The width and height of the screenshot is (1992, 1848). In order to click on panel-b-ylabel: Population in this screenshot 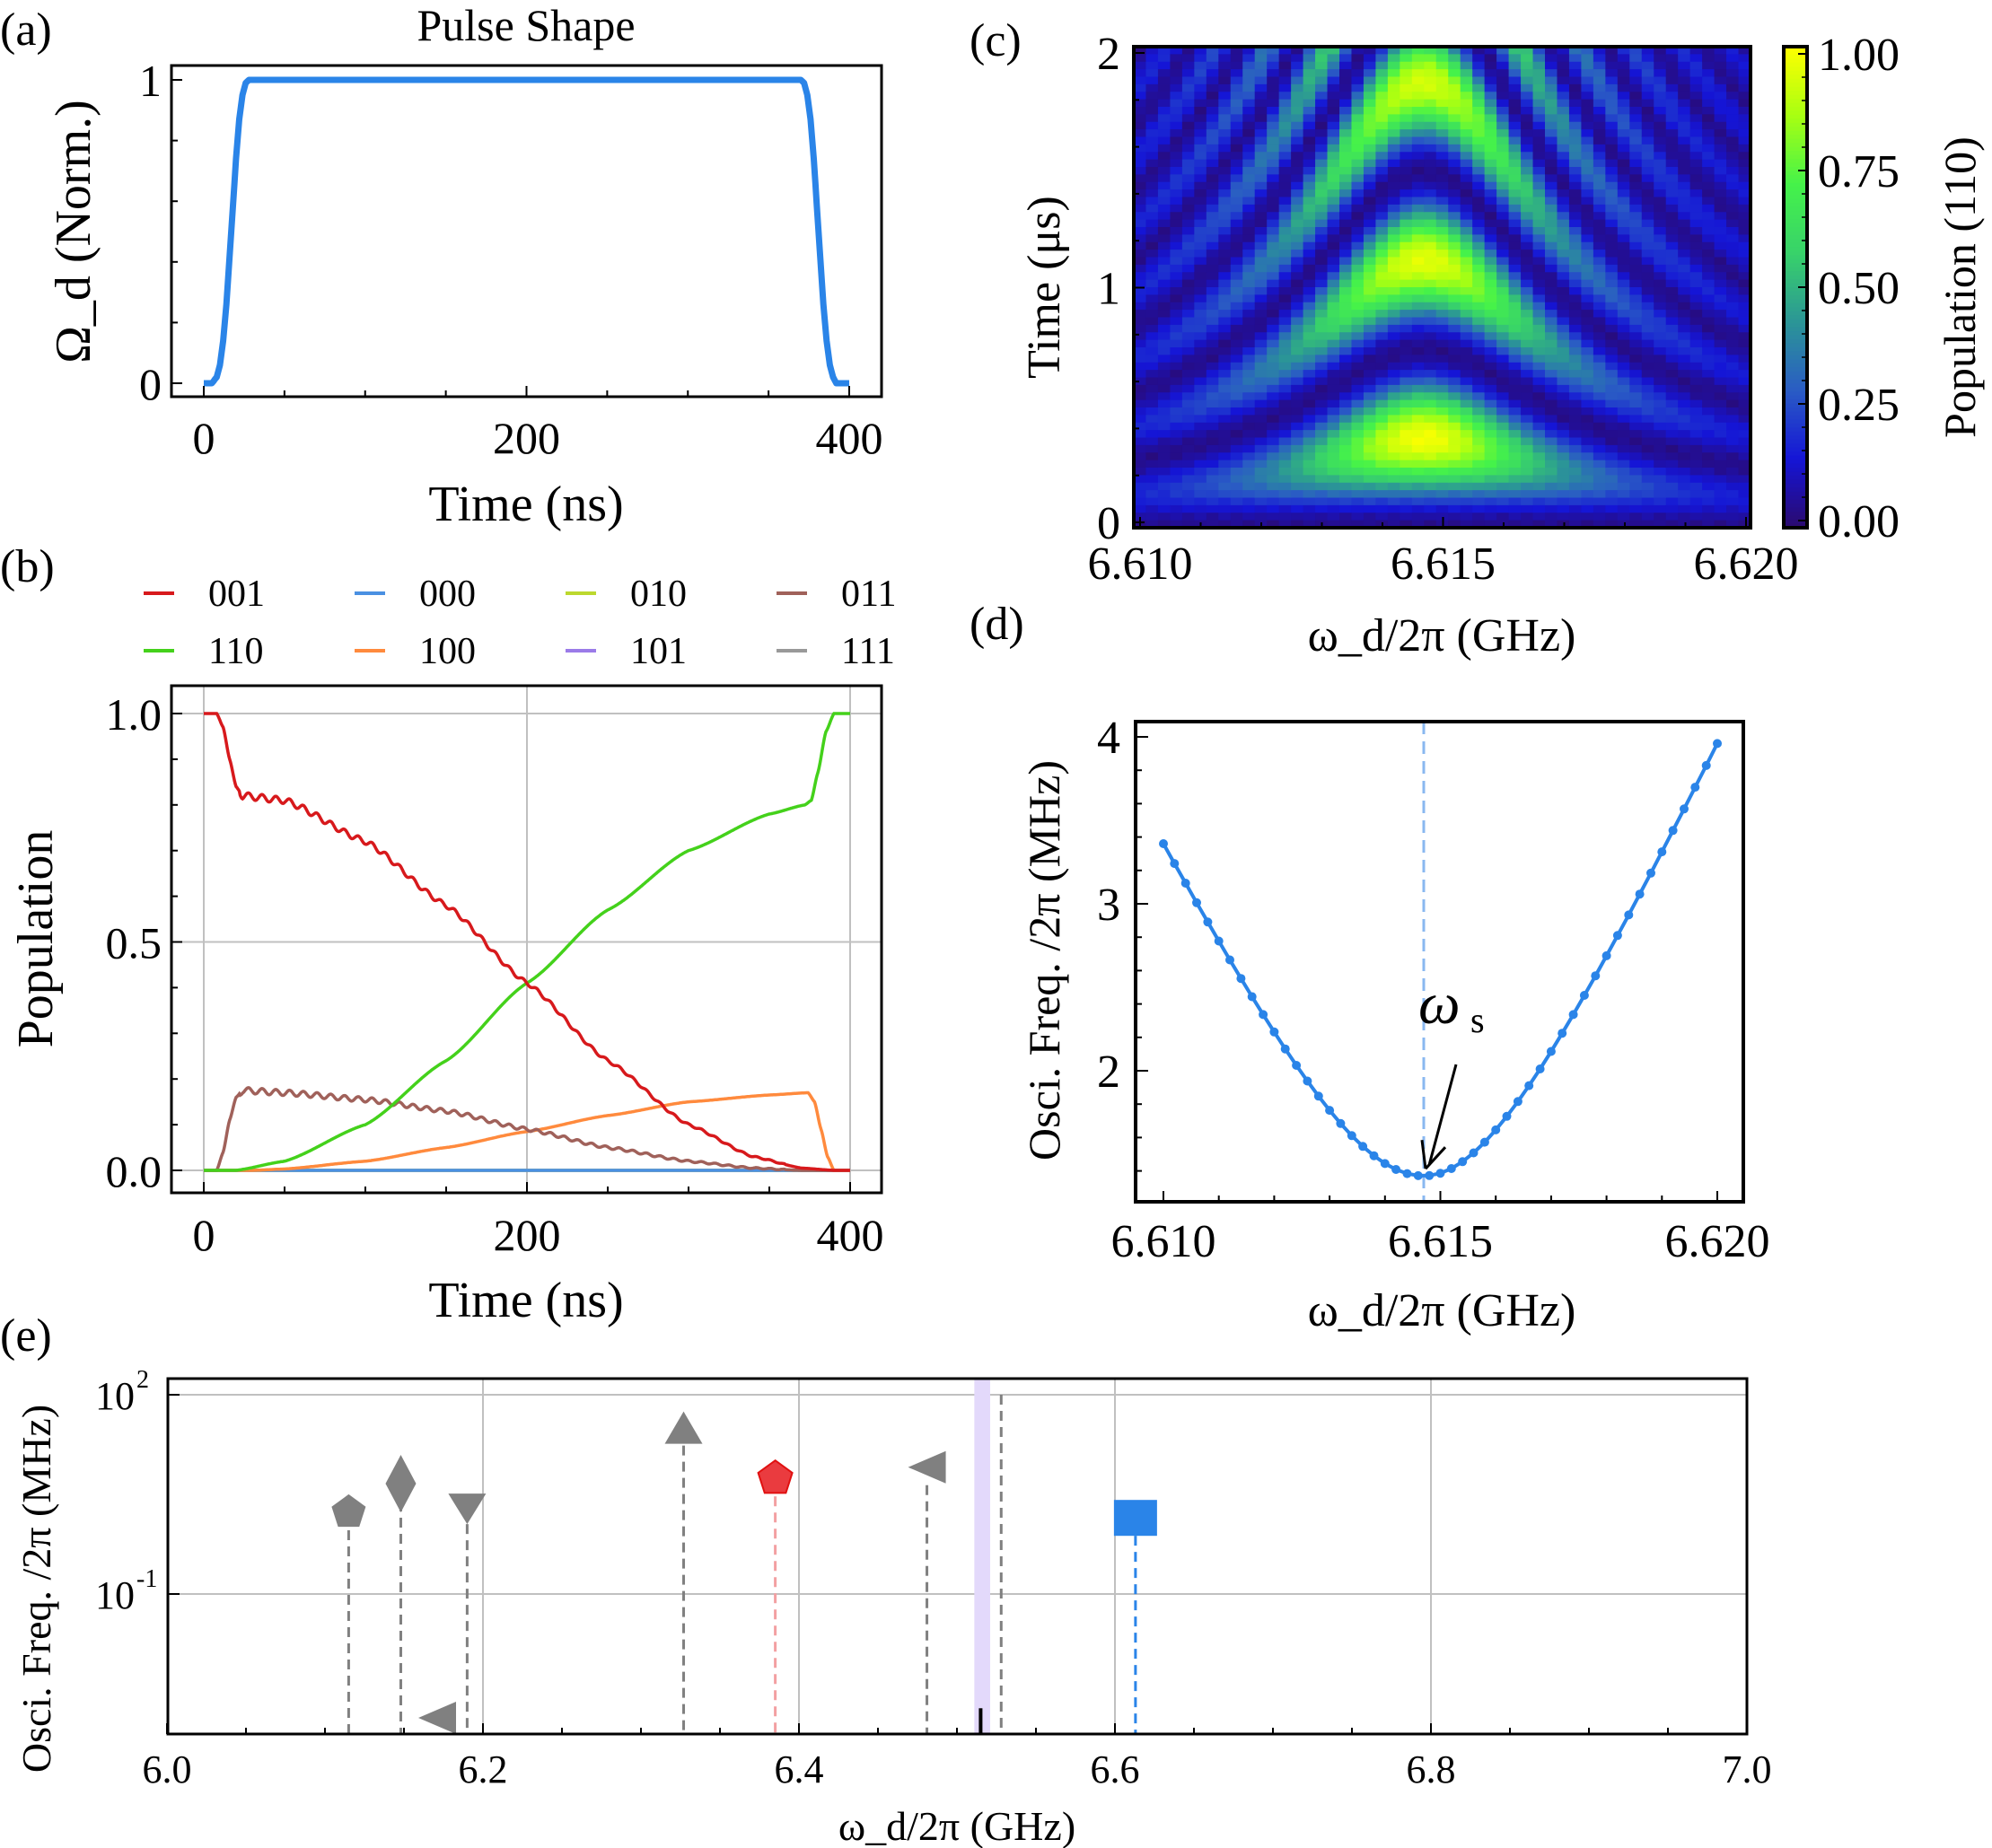, I will do `click(36, 939)`.